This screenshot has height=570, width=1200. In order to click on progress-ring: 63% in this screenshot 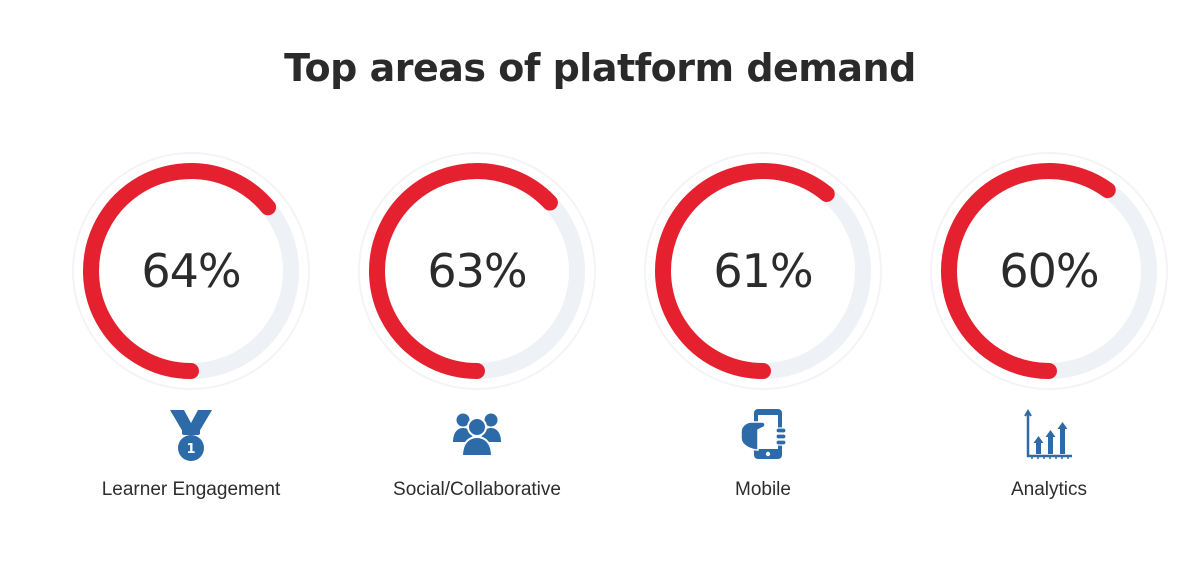, I will do `click(477, 271)`.